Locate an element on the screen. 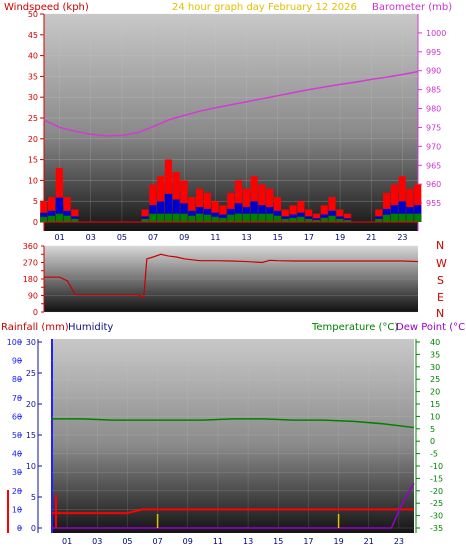 The image size is (466, 555). rain-tick-label: 30 is located at coordinates (17, 472).